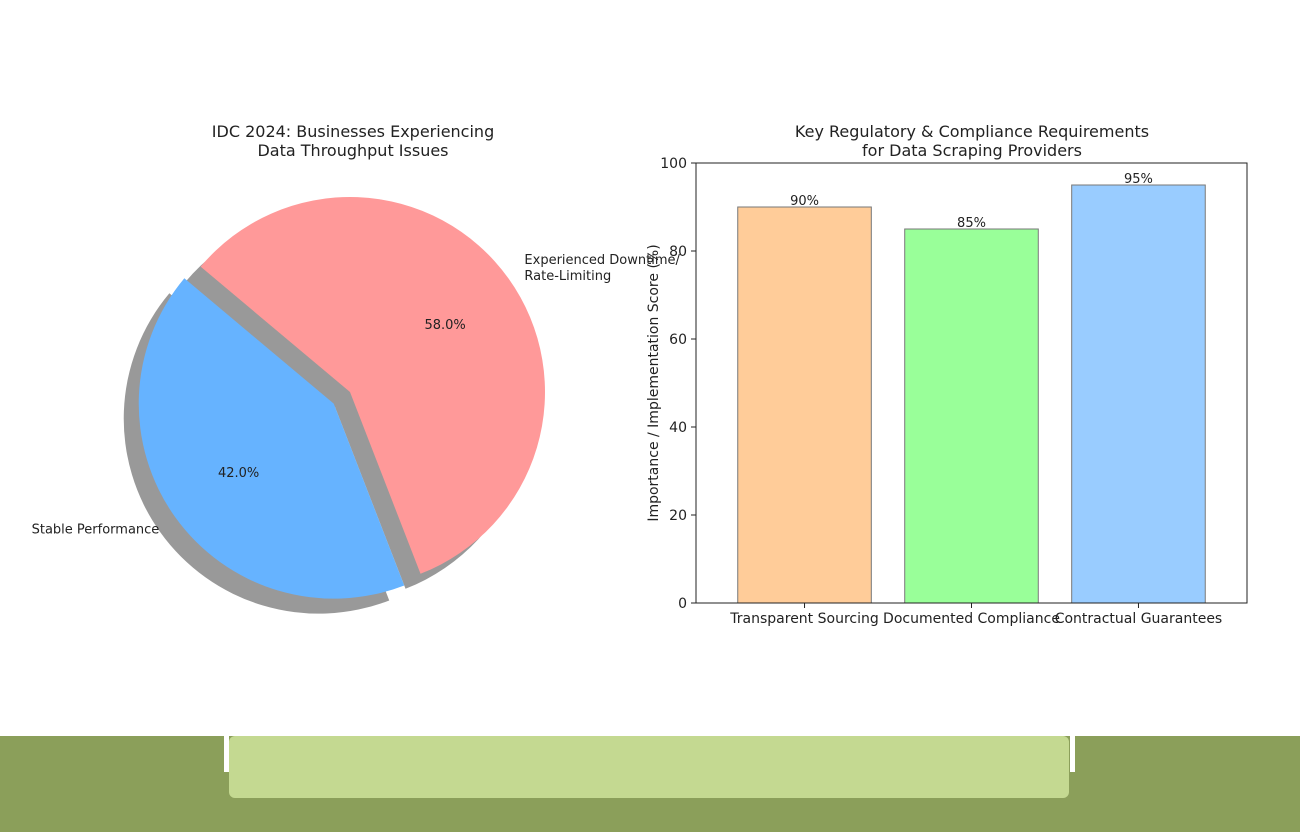 Image resolution: width=1300 pixels, height=832 pixels. What do you see at coordinates (1138, 179) in the screenshot?
I see `bar-value-label: 95%` at bounding box center [1138, 179].